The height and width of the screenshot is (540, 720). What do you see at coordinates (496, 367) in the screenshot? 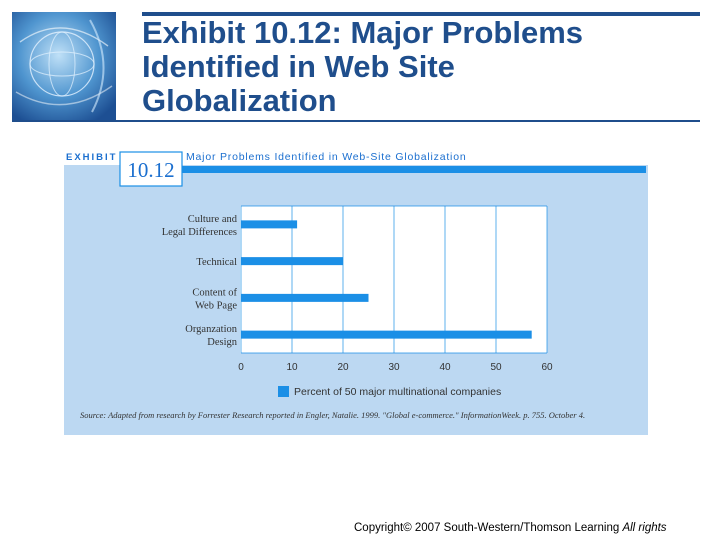
I see `x-tick-label: 50` at bounding box center [496, 367].